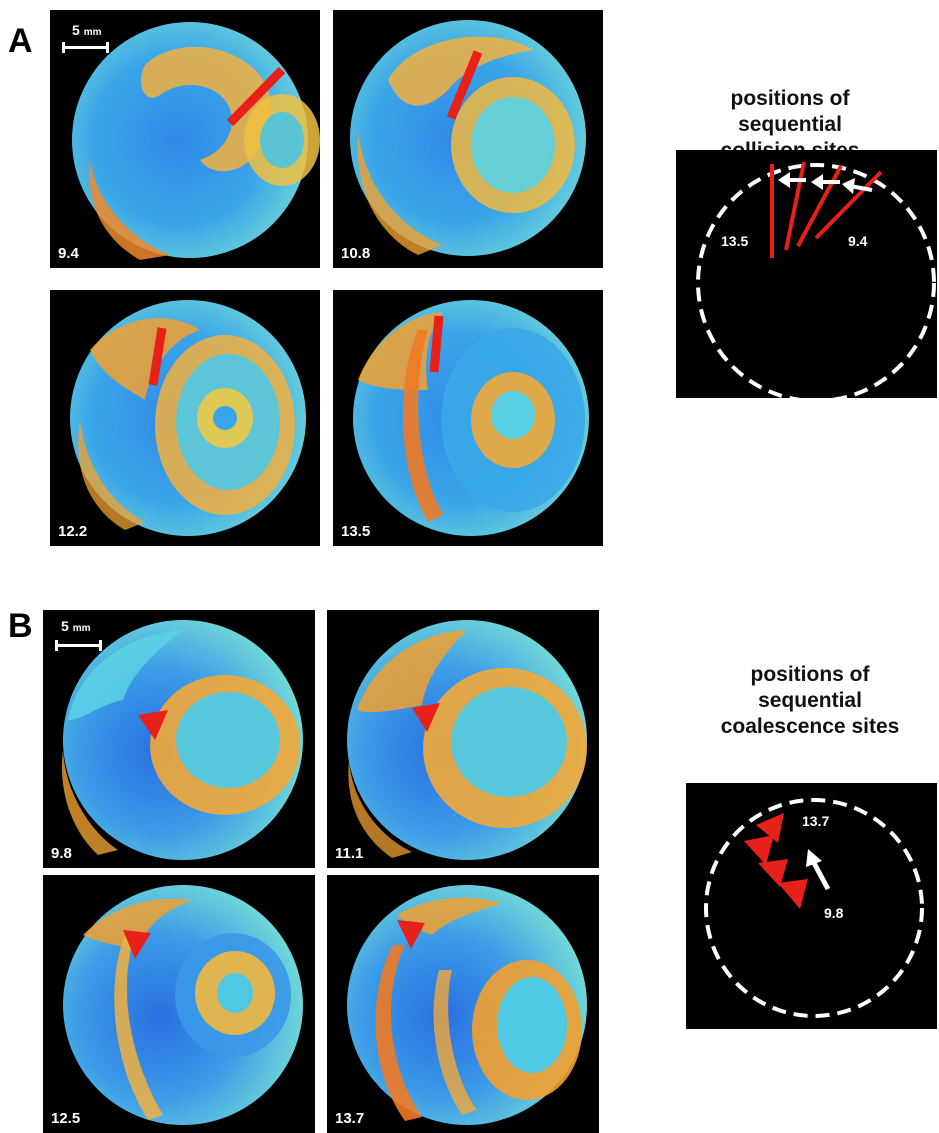 The width and height of the screenshot is (939, 1133). Describe the element at coordinates (816, 821) in the screenshot. I see `start-time-label: 13.7` at that location.